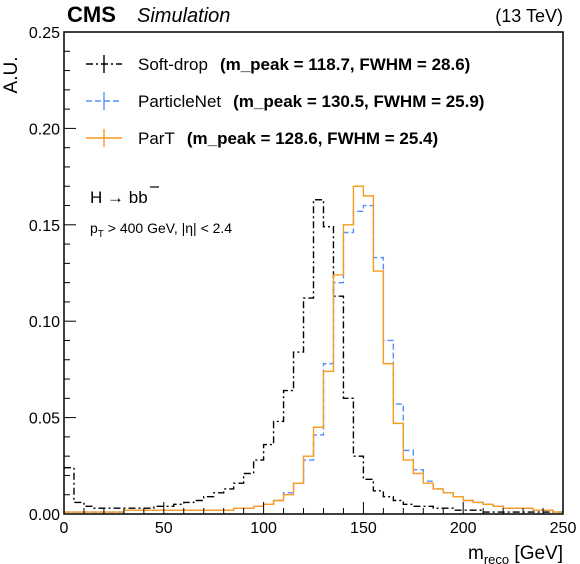 This screenshot has height=564, width=580. What do you see at coordinates (11, 75) in the screenshot?
I see `y-axis-title: A.U.` at bounding box center [11, 75].